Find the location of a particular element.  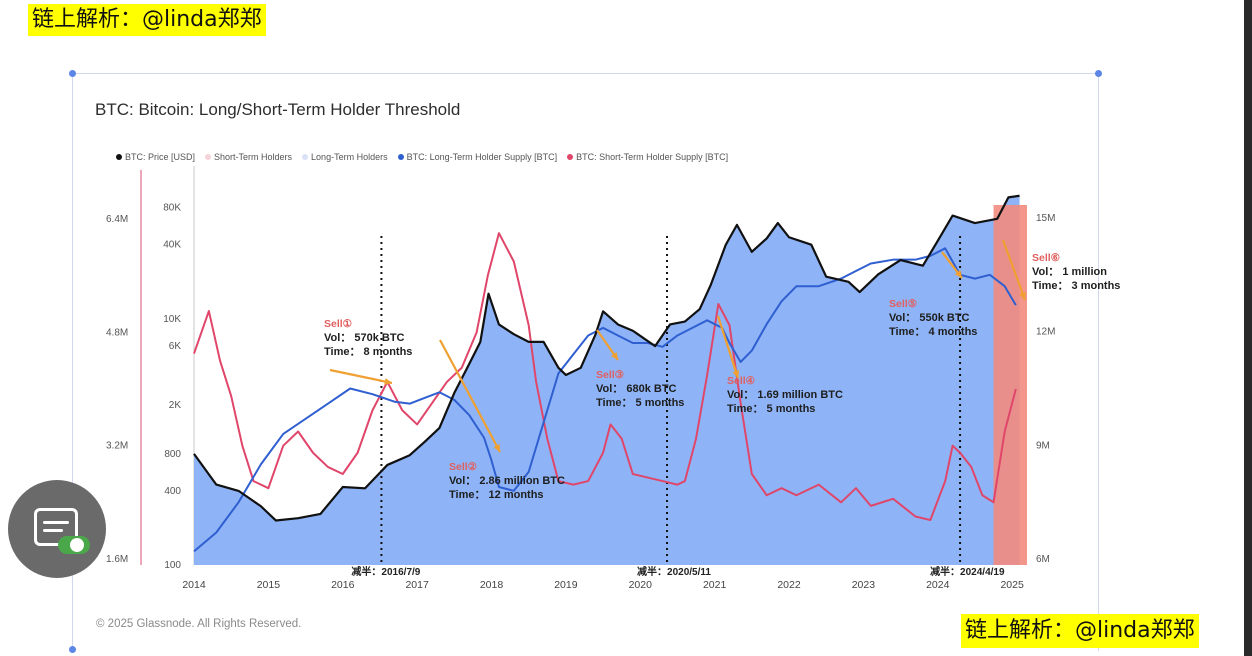

price-tick-label: 10K is located at coordinates (172, 319).